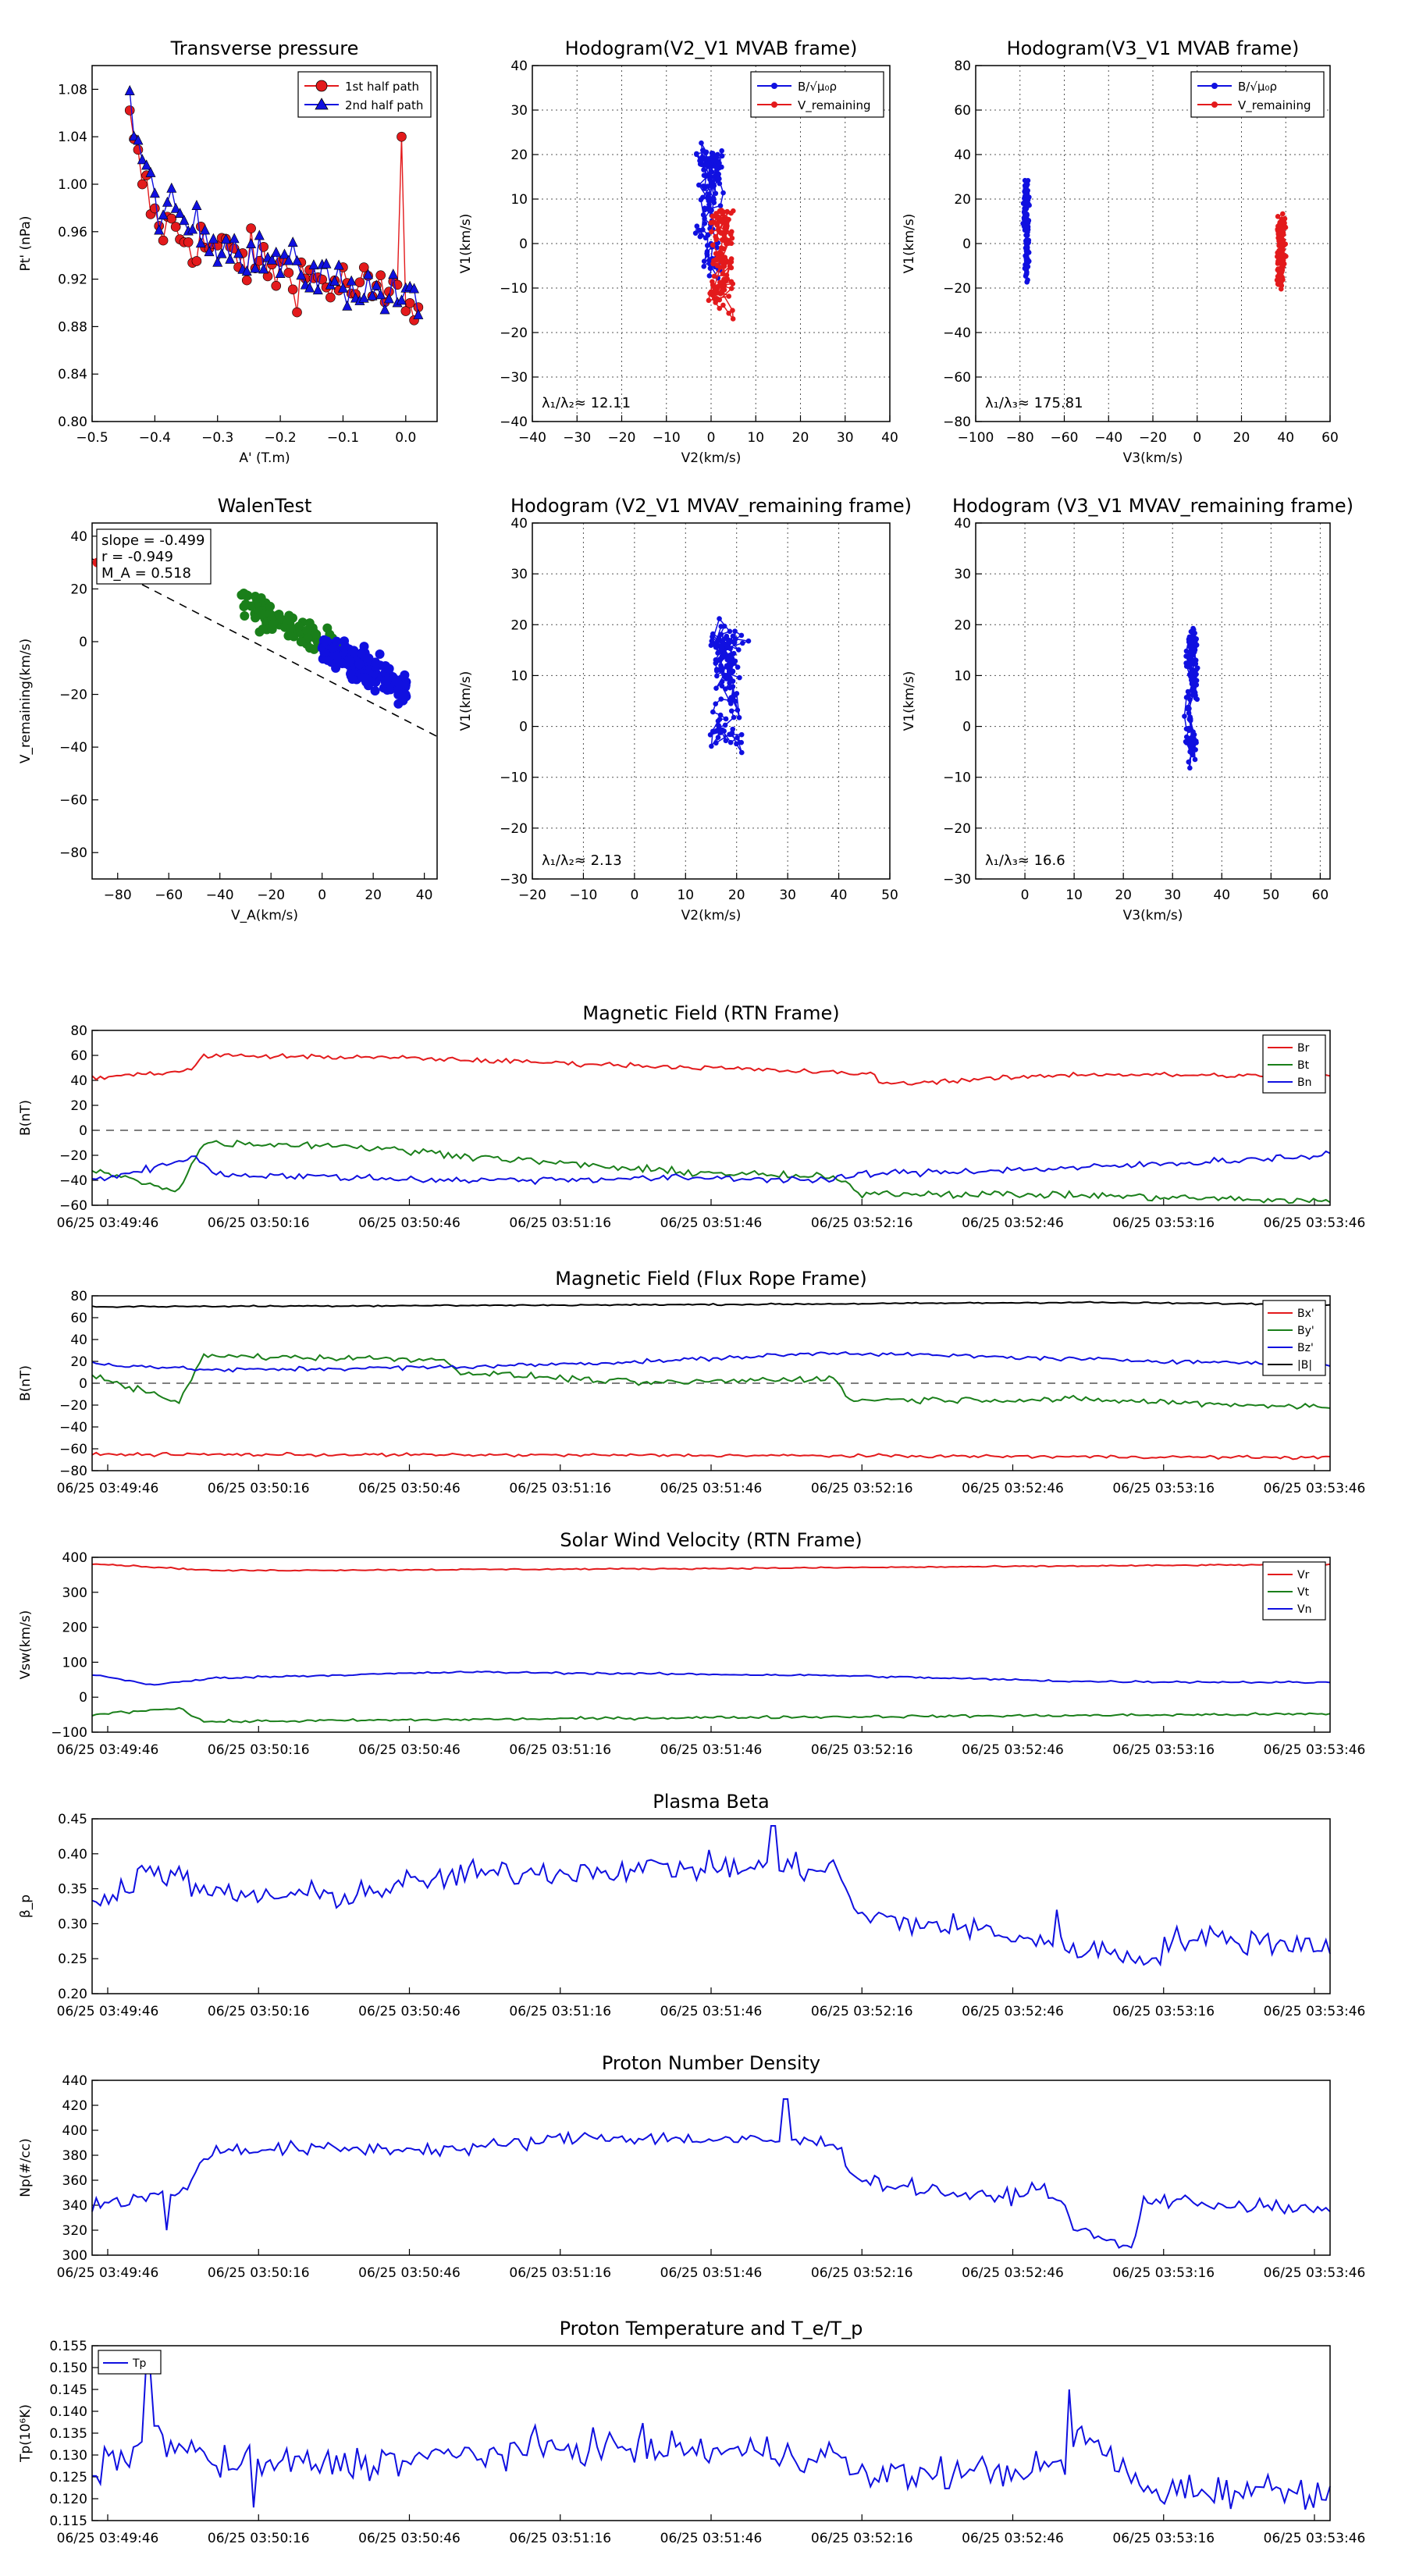 The image size is (1405, 2576). What do you see at coordinates (264, 701) in the screenshot?
I see `walen-frame` at bounding box center [264, 701].